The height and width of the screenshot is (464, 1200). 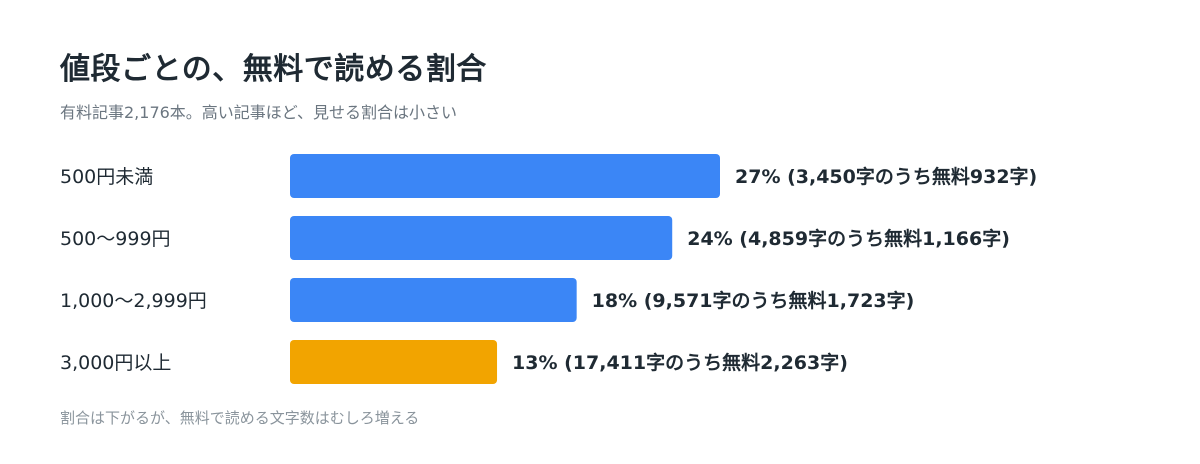 What do you see at coordinates (753, 300) in the screenshot?
I see `value-label: 18% (9,571字のうち無料1,723字)` at bounding box center [753, 300].